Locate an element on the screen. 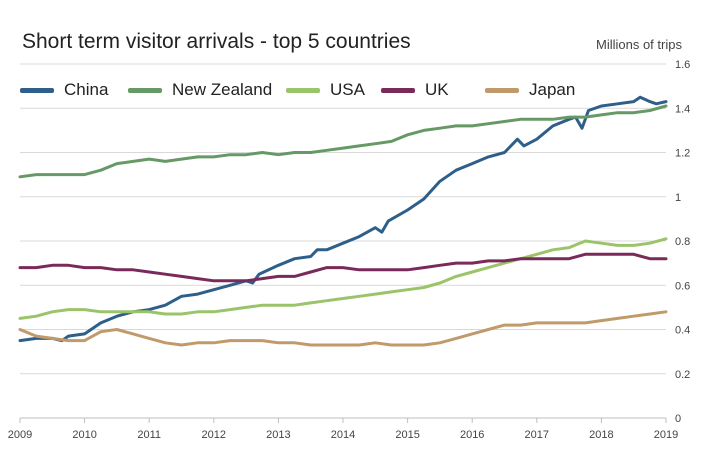  legend-label: Japan is located at coordinates (552, 89).